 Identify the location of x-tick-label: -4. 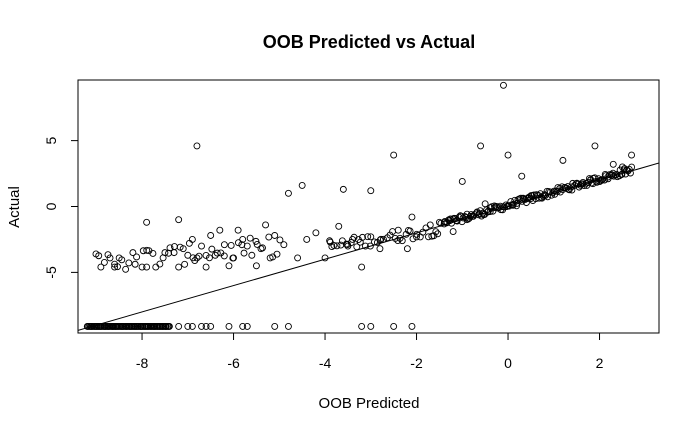
(325, 363).